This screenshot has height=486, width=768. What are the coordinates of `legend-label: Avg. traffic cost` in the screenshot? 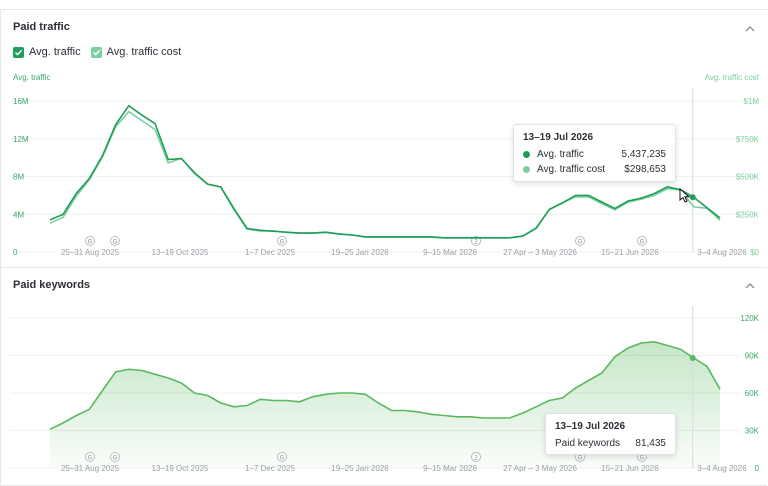 It's located at (144, 52).